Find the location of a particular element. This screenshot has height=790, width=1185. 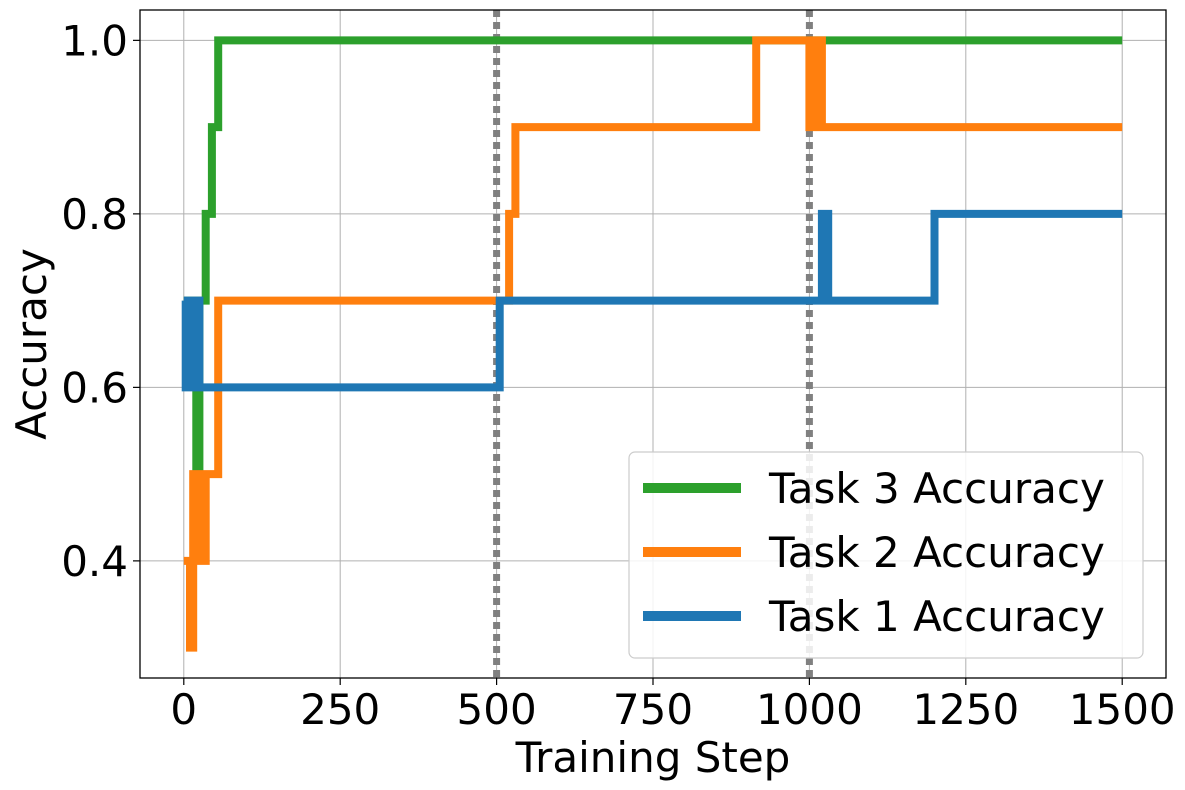

y-tick-label: 0.6 is located at coordinates (94, 387).